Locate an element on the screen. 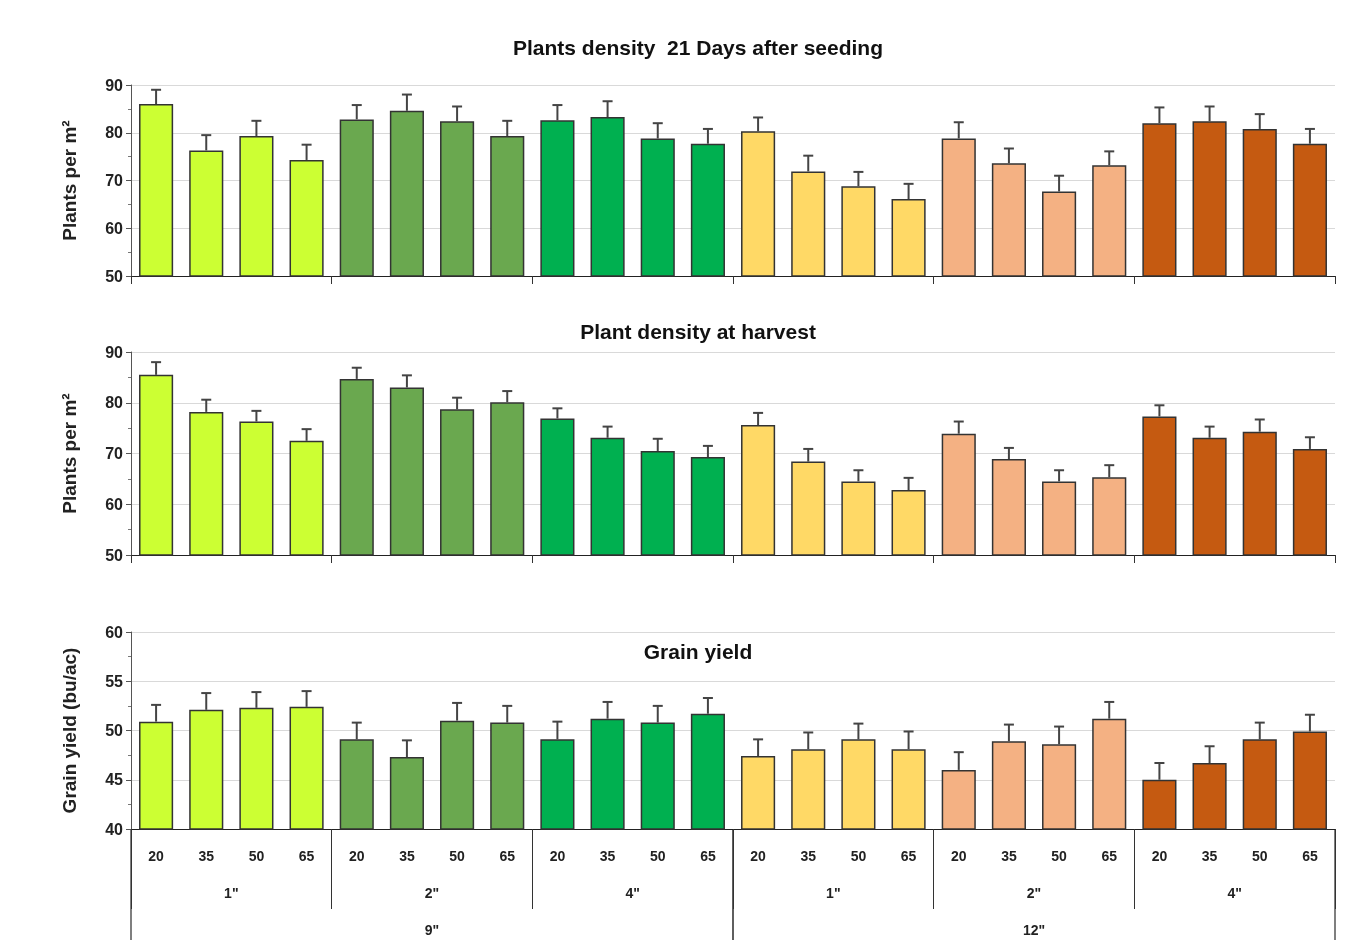 The image size is (1345, 940). y-tick-label: 45 is located at coordinates (114, 780).